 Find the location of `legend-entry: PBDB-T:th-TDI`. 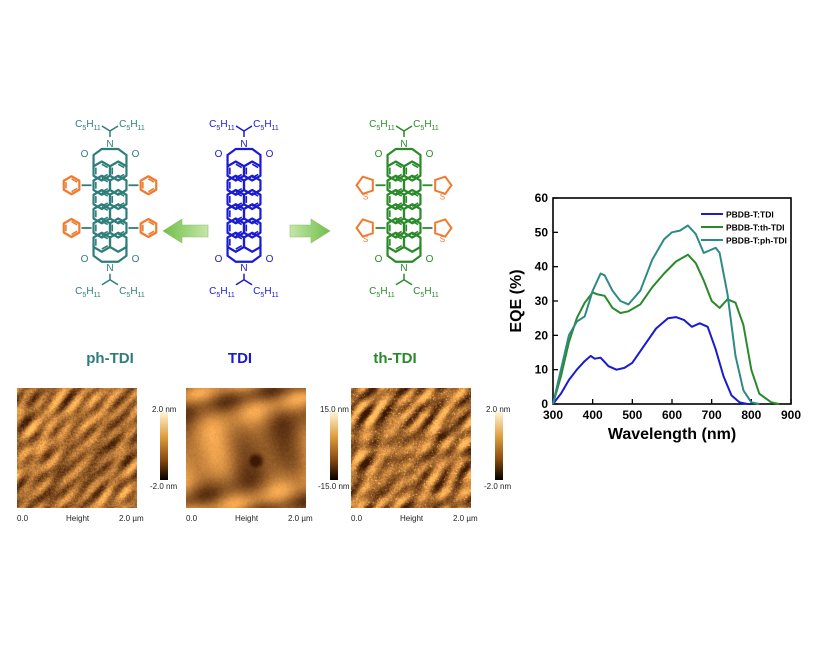

legend-entry: PBDB-T:th-TDI is located at coordinates (755, 228).